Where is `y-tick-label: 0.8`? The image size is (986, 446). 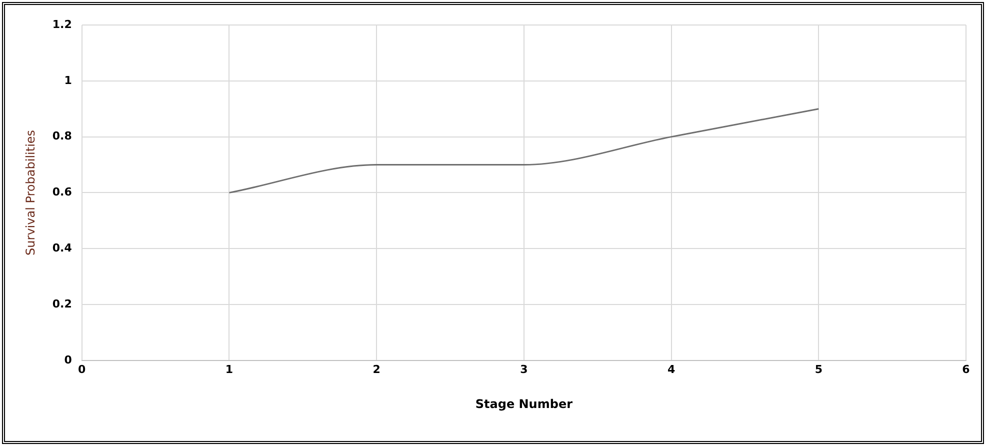 y-tick-label: 0.8 is located at coordinates (62, 136).